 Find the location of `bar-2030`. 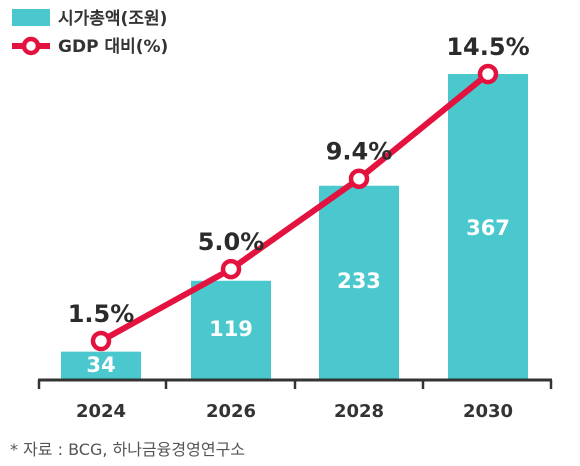

bar-2030 is located at coordinates (488, 227).